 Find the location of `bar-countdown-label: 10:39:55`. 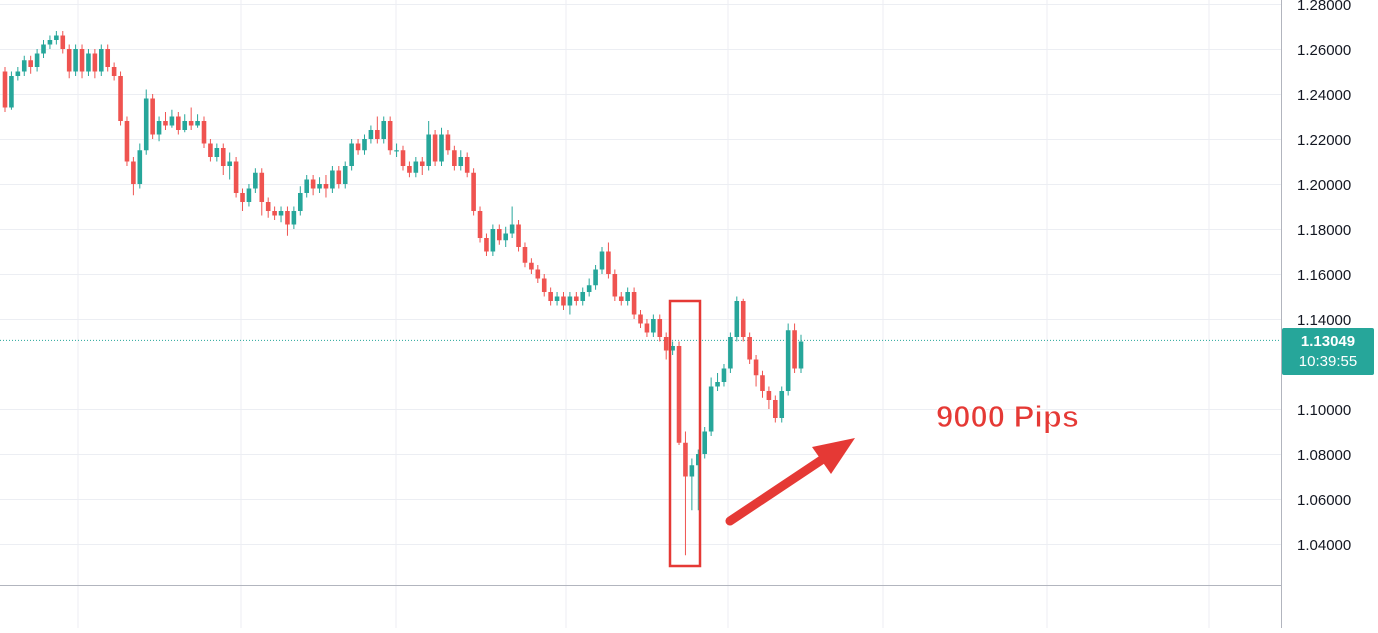

bar-countdown-label: 10:39:55 is located at coordinates (1328, 361).